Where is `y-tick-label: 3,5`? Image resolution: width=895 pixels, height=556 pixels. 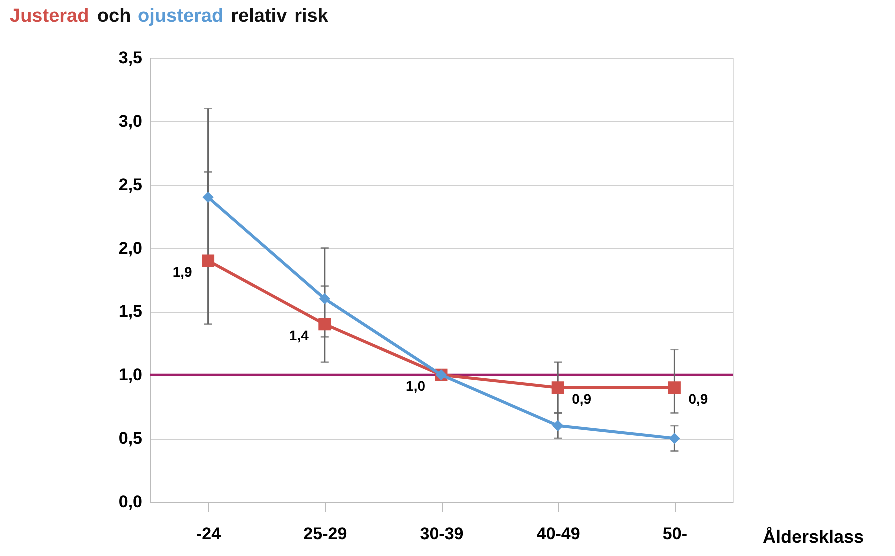
y-tick-label: 3,5 is located at coordinates (130, 58).